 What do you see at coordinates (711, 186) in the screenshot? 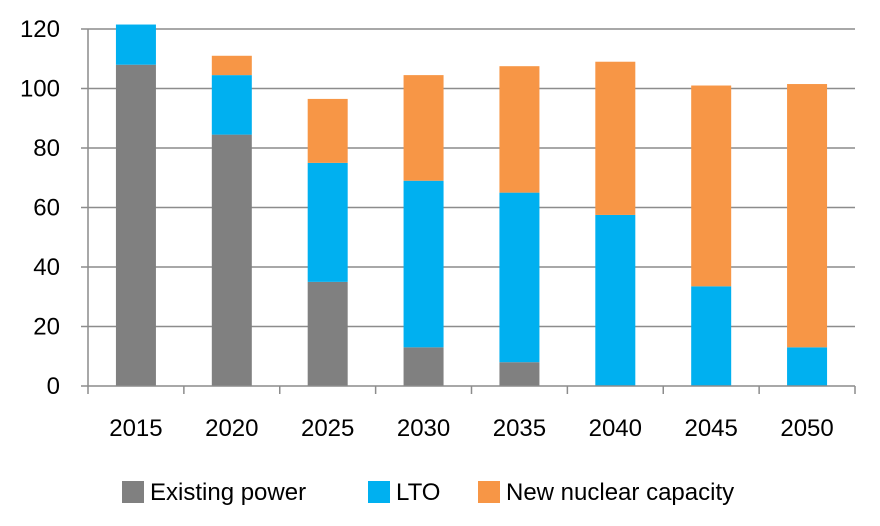
I see `bar-new-nuclear-capacity-2045` at bounding box center [711, 186].